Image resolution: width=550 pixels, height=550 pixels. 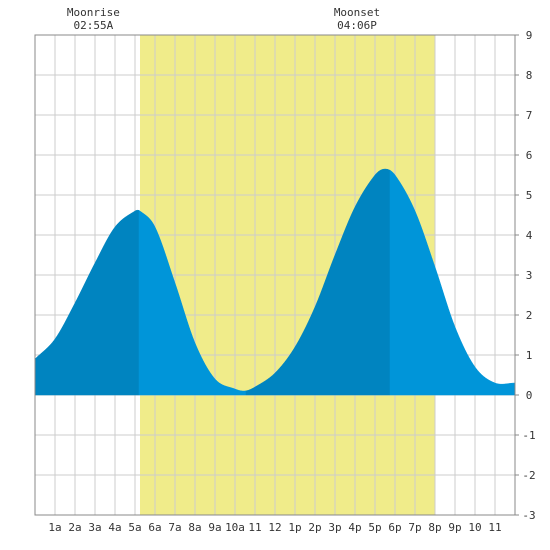 What do you see at coordinates (194, 527) in the screenshot?
I see `x-tick-label: 8a` at bounding box center [194, 527].